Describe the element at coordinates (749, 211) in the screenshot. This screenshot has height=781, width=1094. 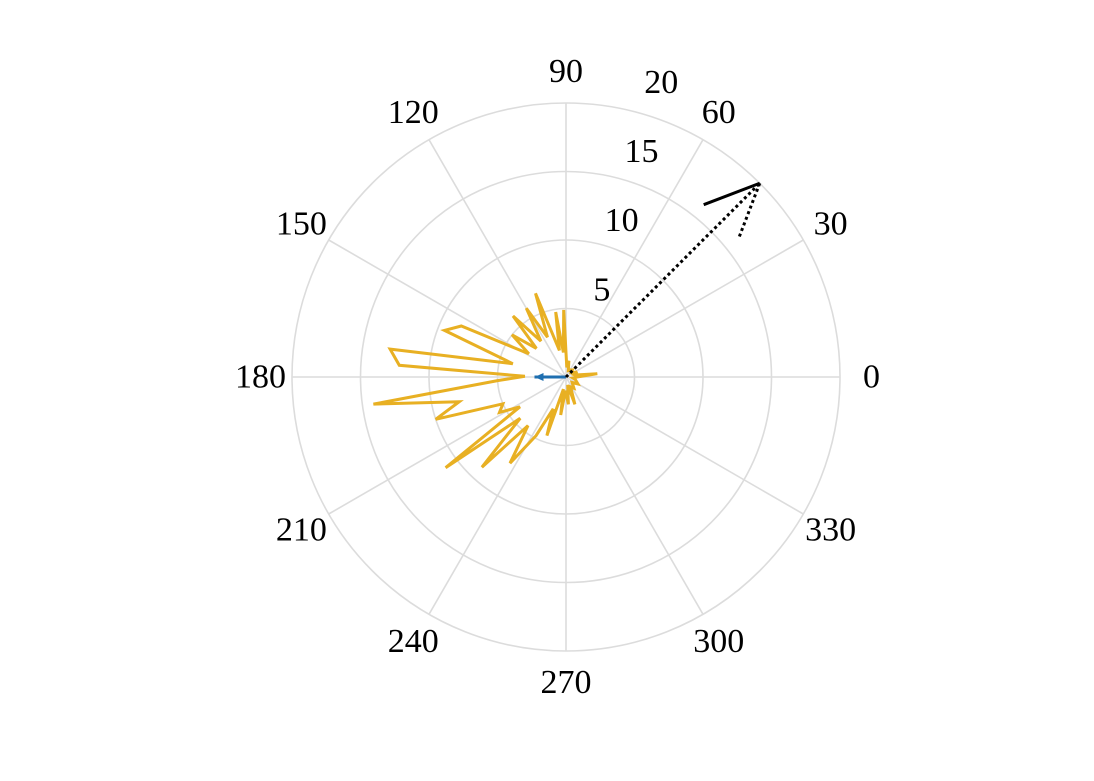
I see `large-arrow-head-lower` at that location.